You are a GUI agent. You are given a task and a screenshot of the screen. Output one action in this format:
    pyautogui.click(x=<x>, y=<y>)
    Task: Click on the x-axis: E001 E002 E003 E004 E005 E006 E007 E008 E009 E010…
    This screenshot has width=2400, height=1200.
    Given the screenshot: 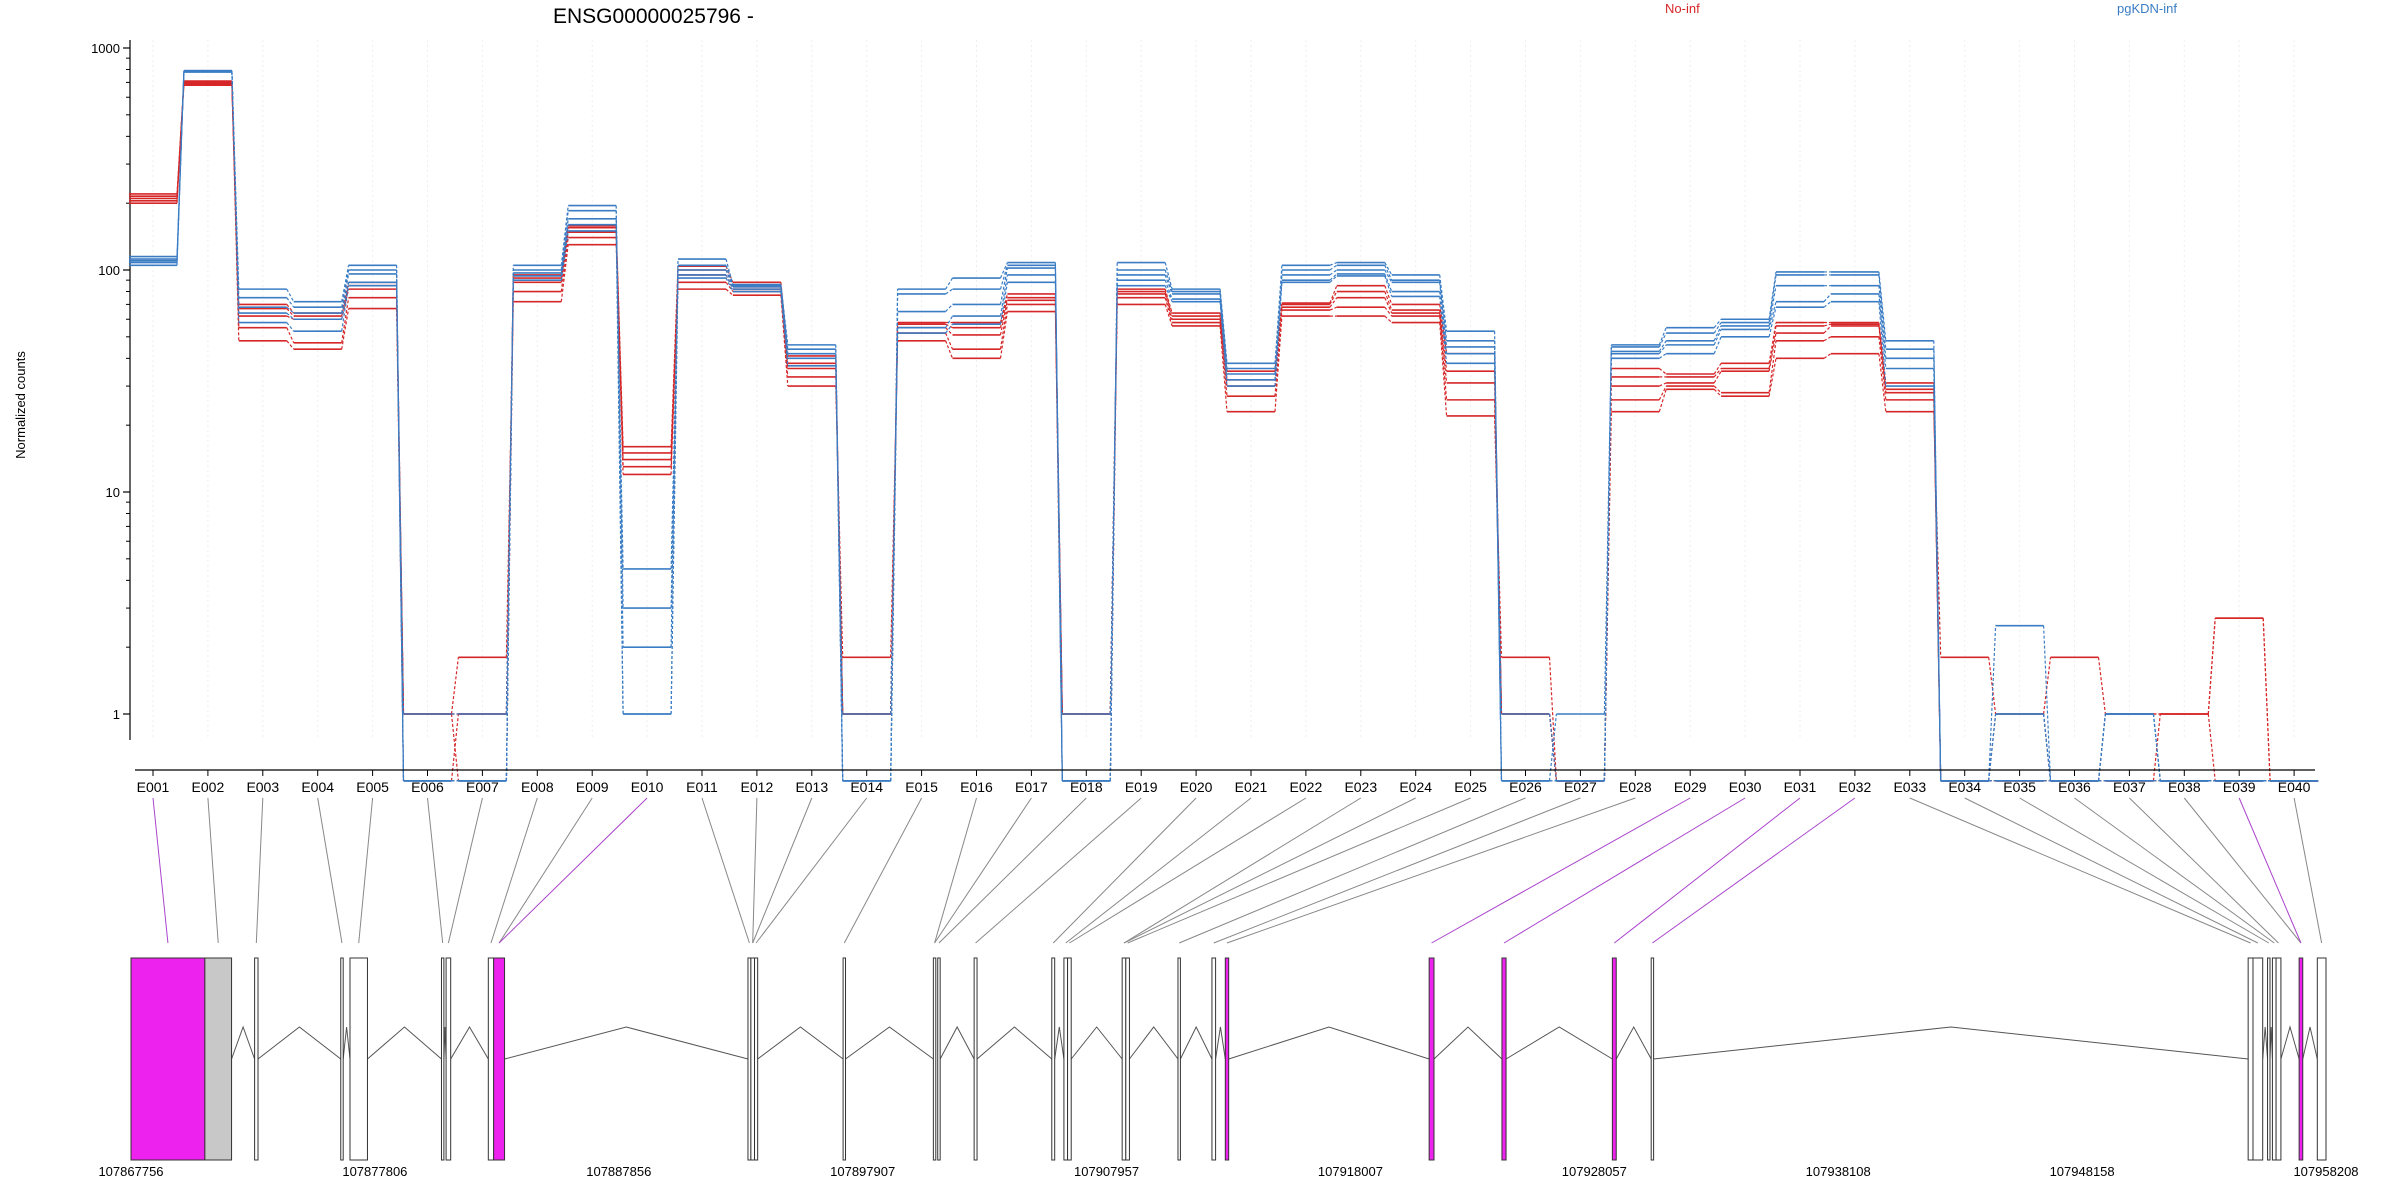 What is the action you would take?
    pyautogui.click(x=1225, y=782)
    